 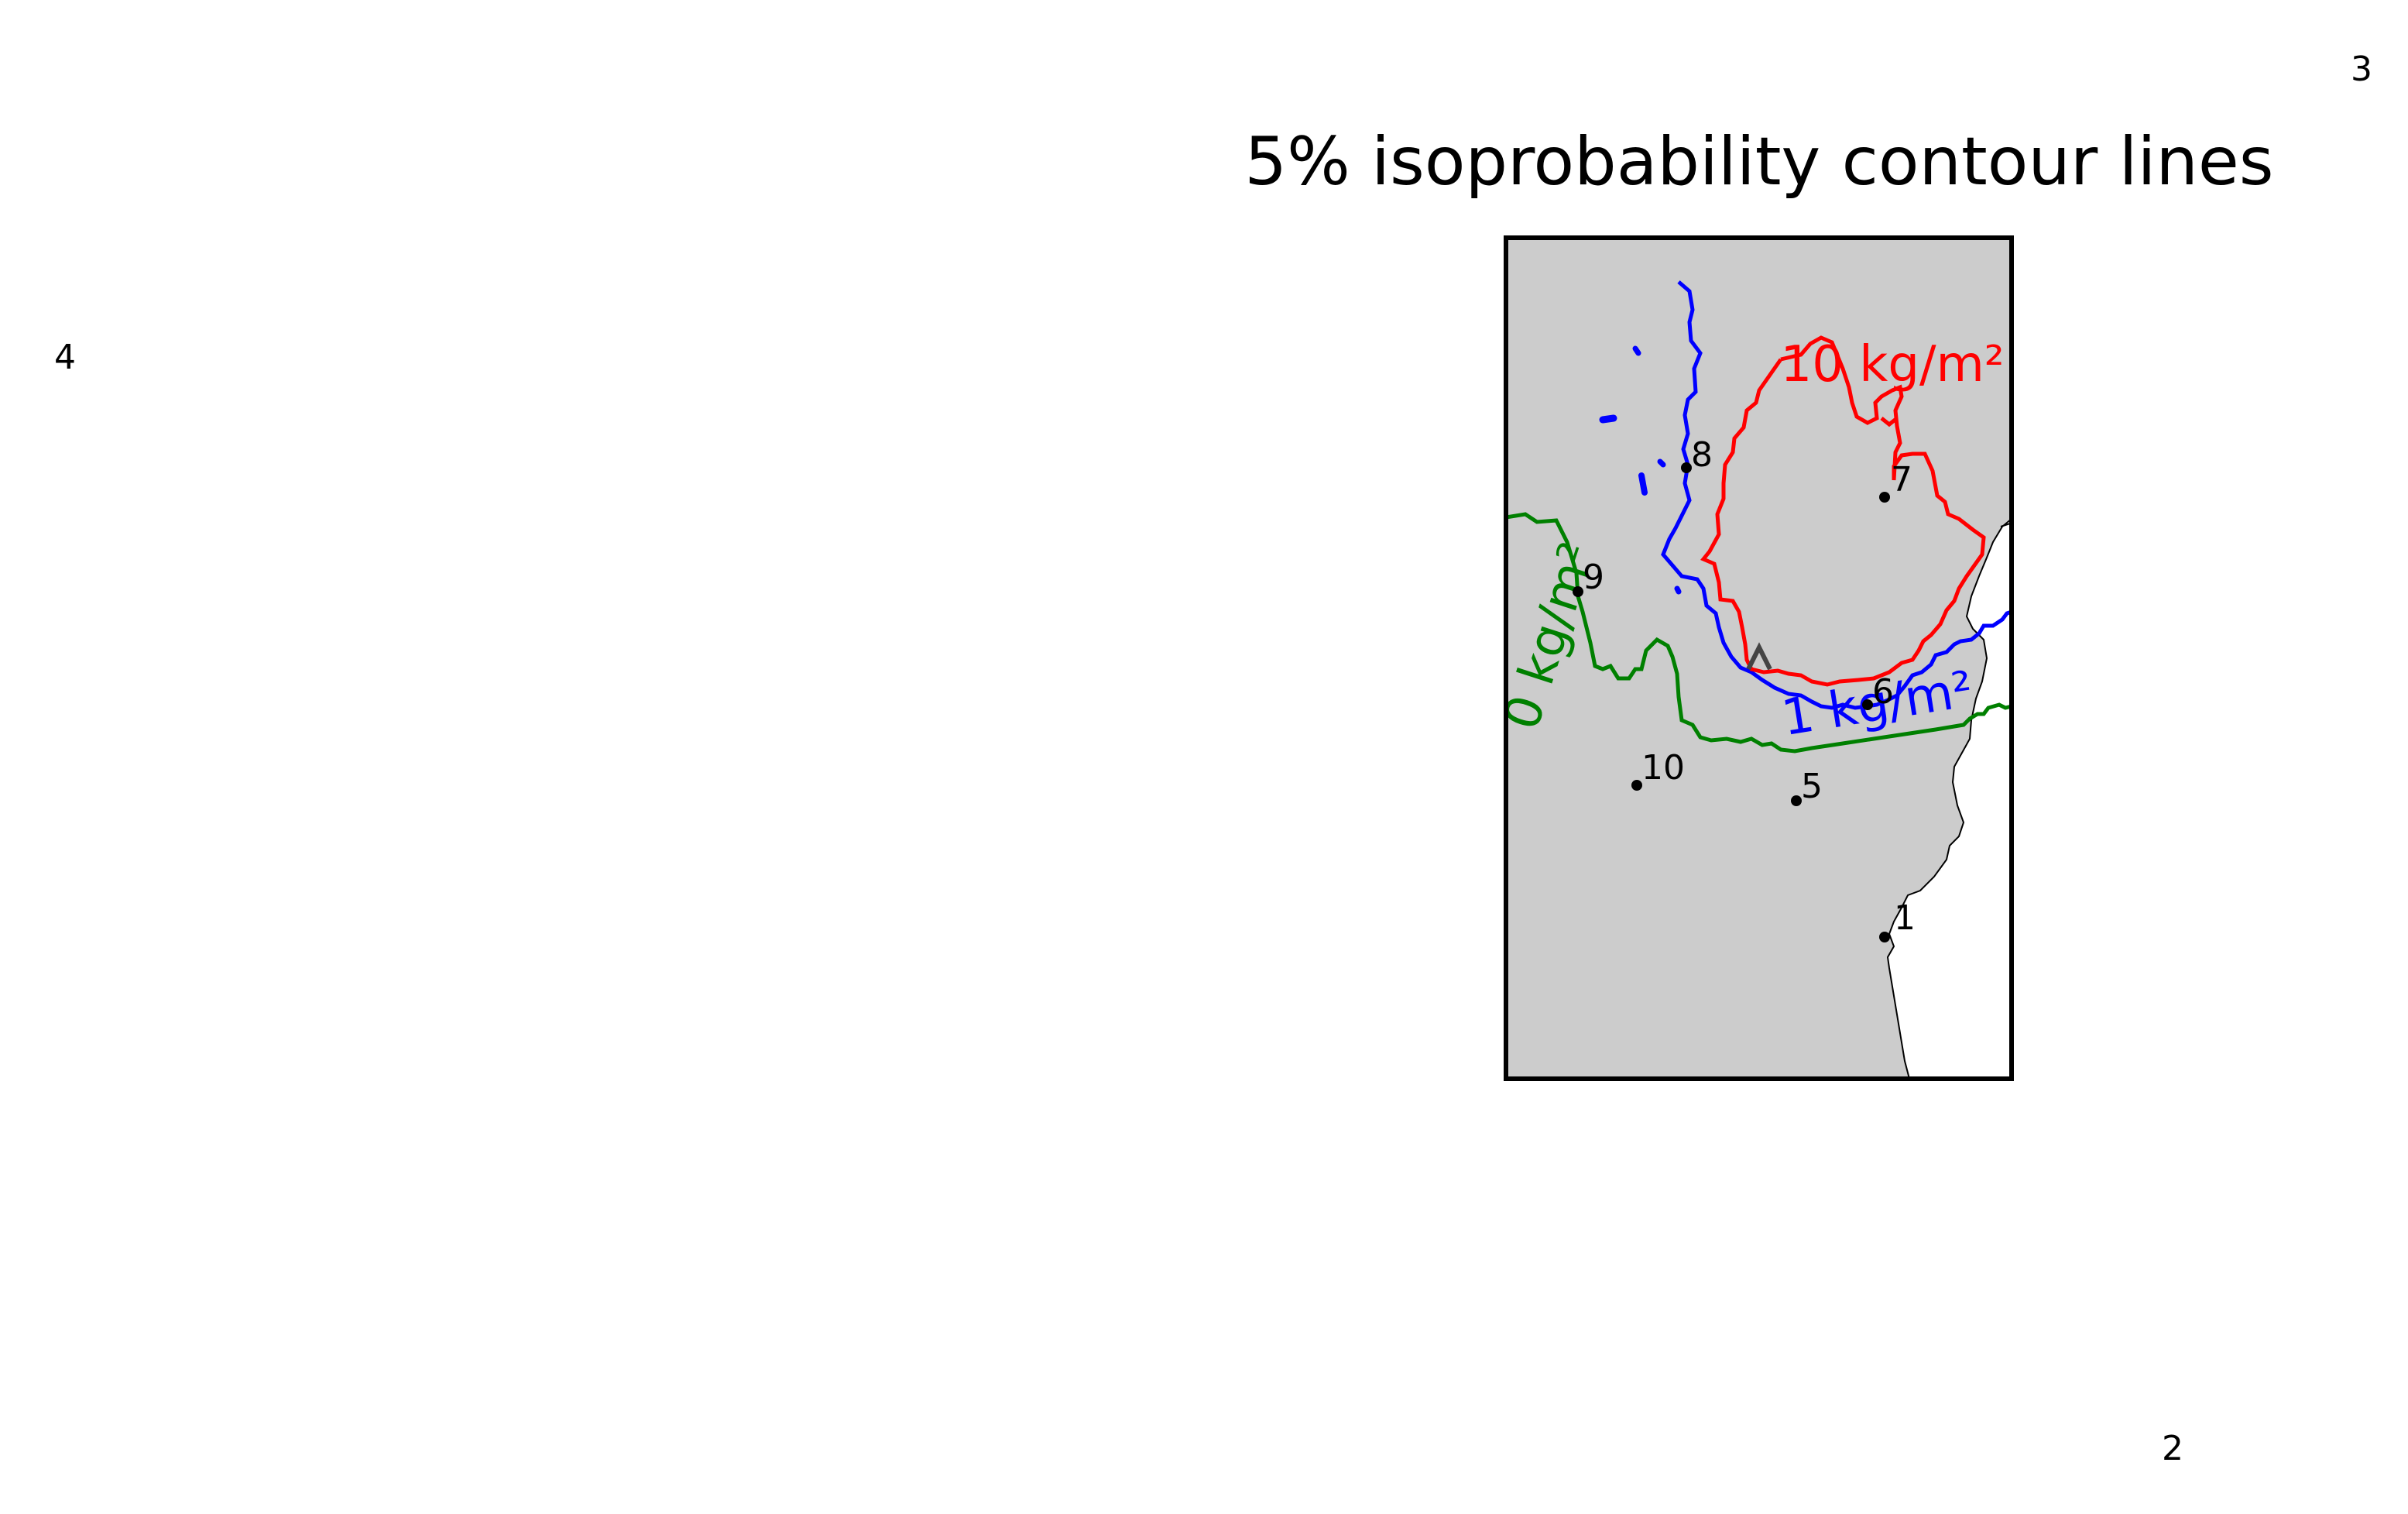 I want to click on contour-1-line, so click(x=1836, y=495).